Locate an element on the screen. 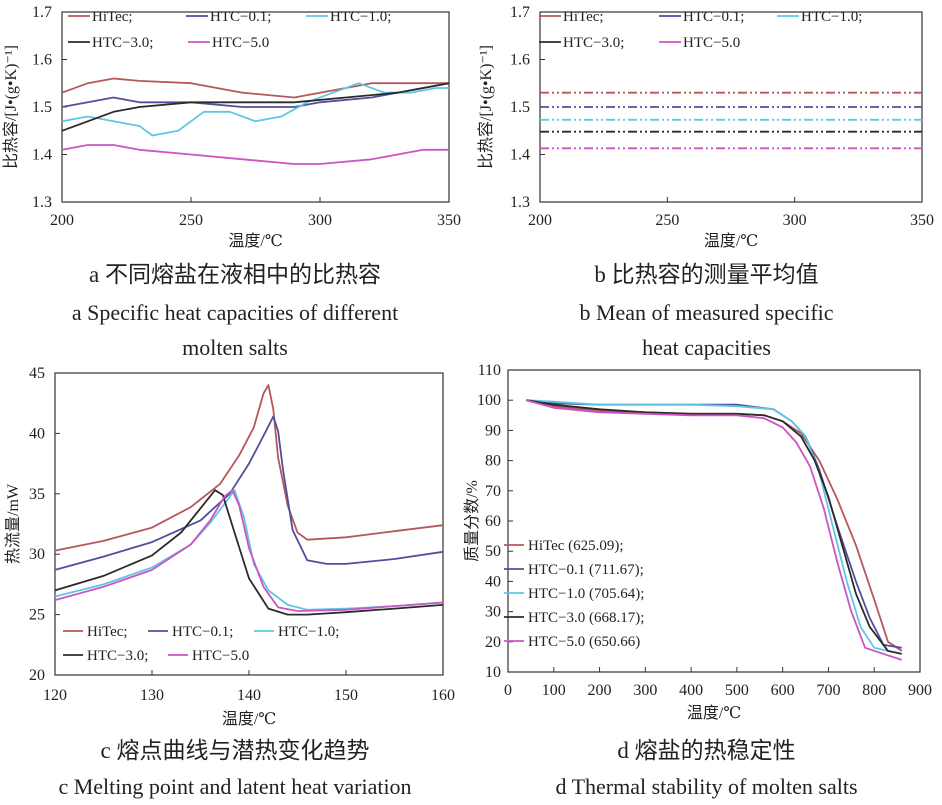  legend-label-a: HiTec; is located at coordinates (112, 17).